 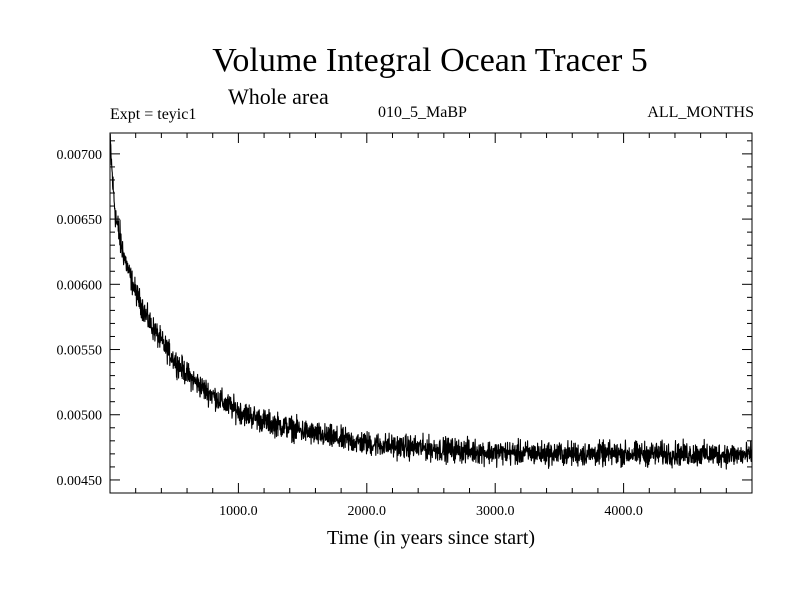 I want to click on x-tick-label: 1000.0, so click(x=238, y=511).